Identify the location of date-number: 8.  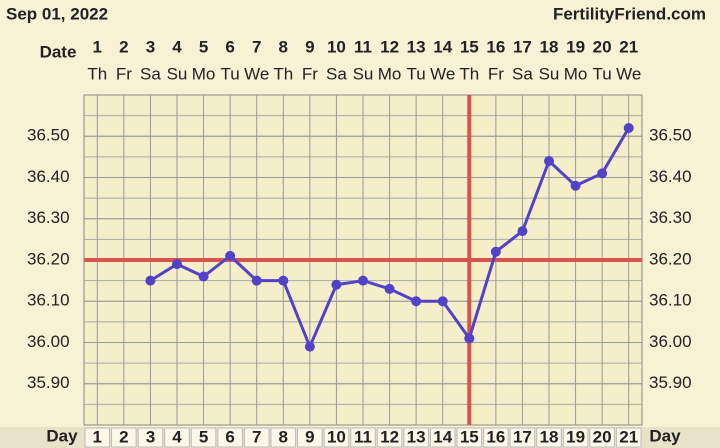
(283, 46).